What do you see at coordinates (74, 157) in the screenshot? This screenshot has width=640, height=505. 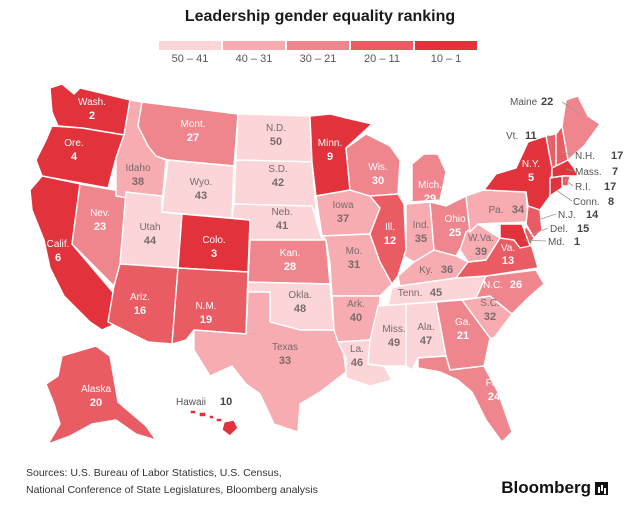 I see `label-or-rank: 4` at bounding box center [74, 157].